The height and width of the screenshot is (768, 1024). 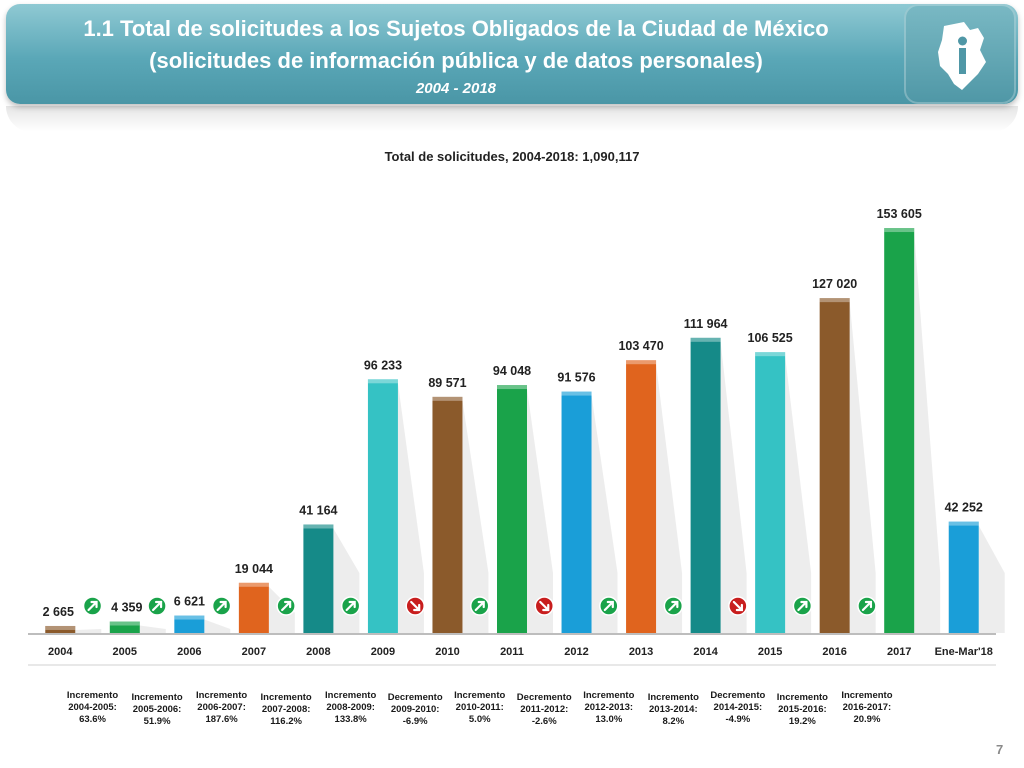 What do you see at coordinates (124, 627) in the screenshot?
I see `bar-2005` at bounding box center [124, 627].